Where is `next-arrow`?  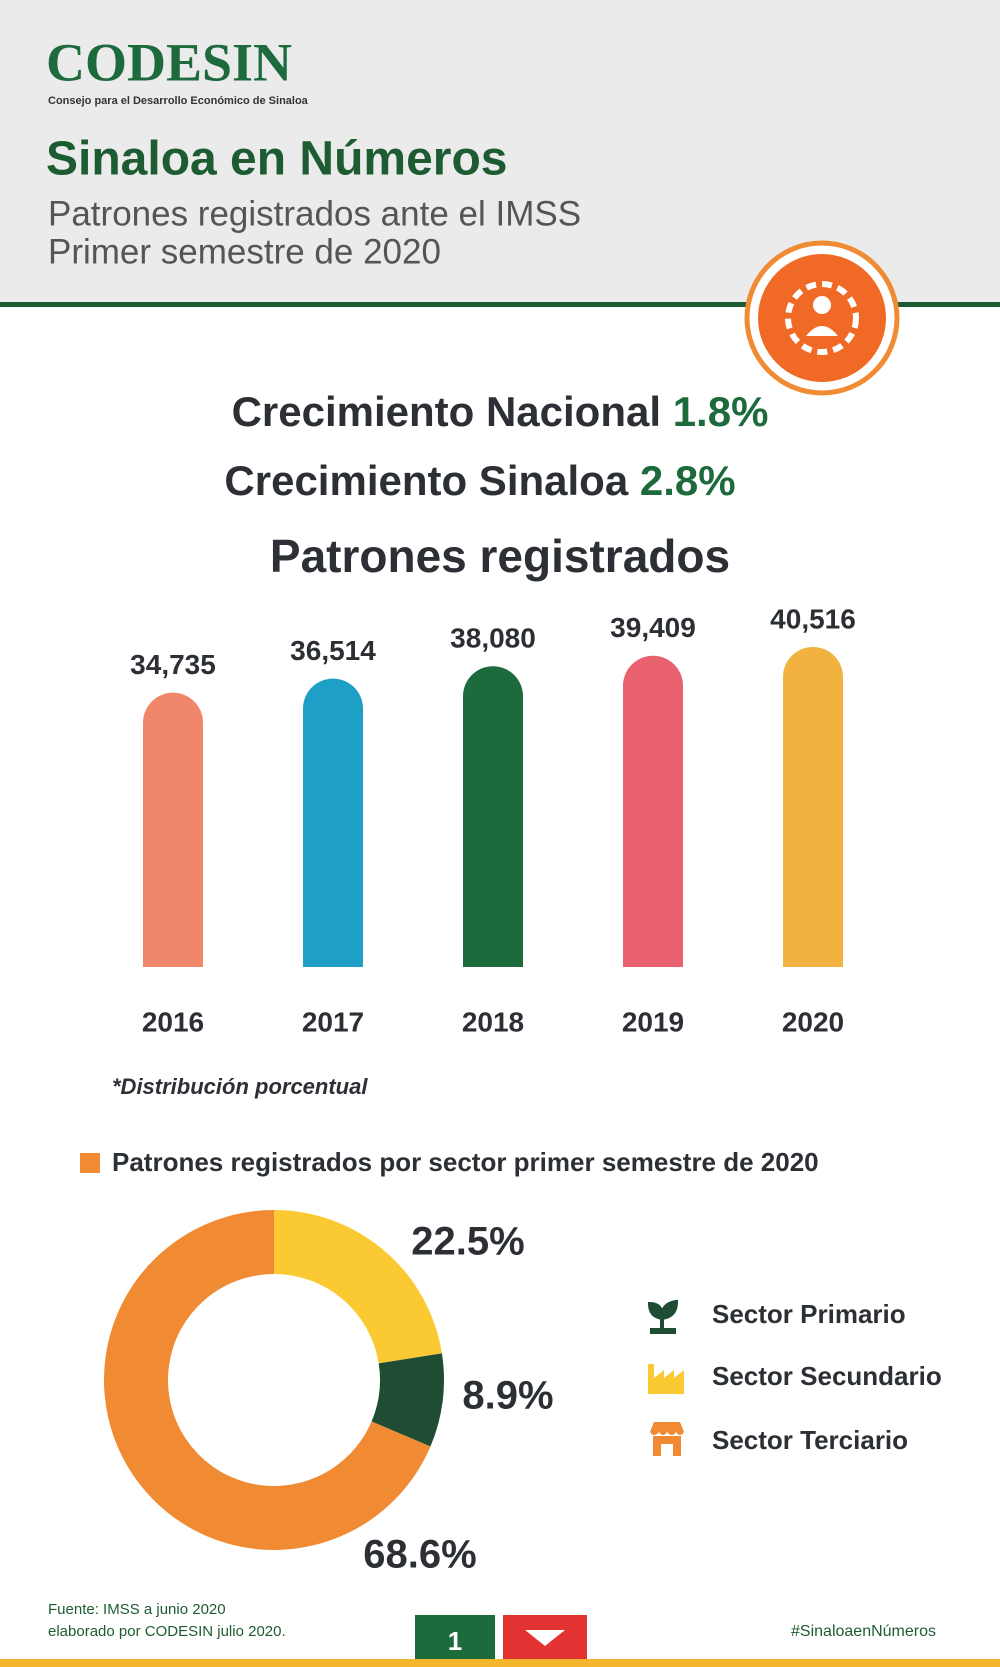
next-arrow is located at coordinates (545, 1638).